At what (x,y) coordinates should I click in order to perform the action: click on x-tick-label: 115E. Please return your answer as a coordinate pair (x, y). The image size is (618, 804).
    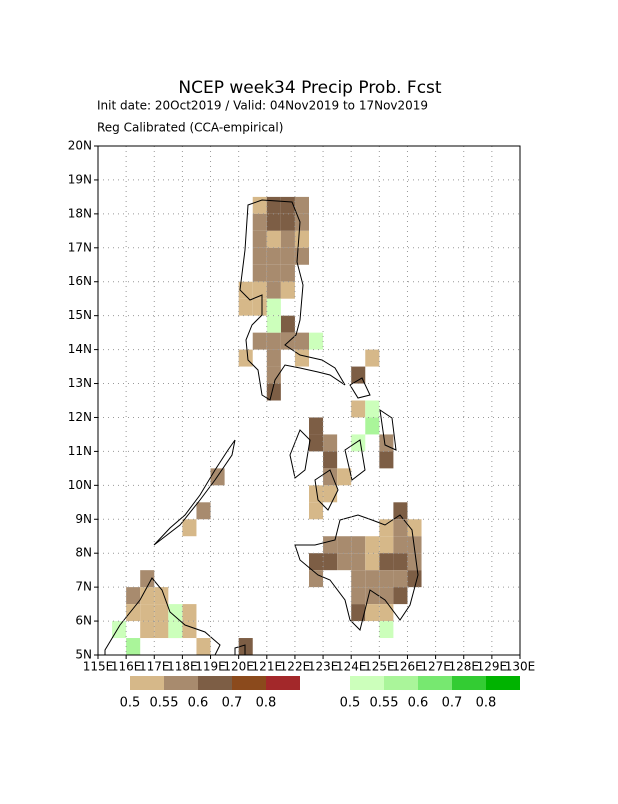
    Looking at the image, I should click on (98, 667).